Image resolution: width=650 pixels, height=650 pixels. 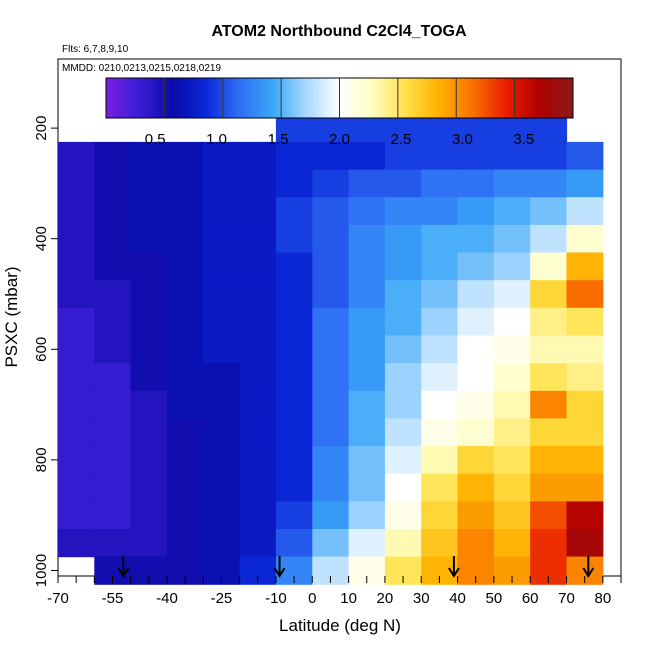 What do you see at coordinates (41, 128) in the screenshot?
I see `y-tick-label: 200` at bounding box center [41, 128].